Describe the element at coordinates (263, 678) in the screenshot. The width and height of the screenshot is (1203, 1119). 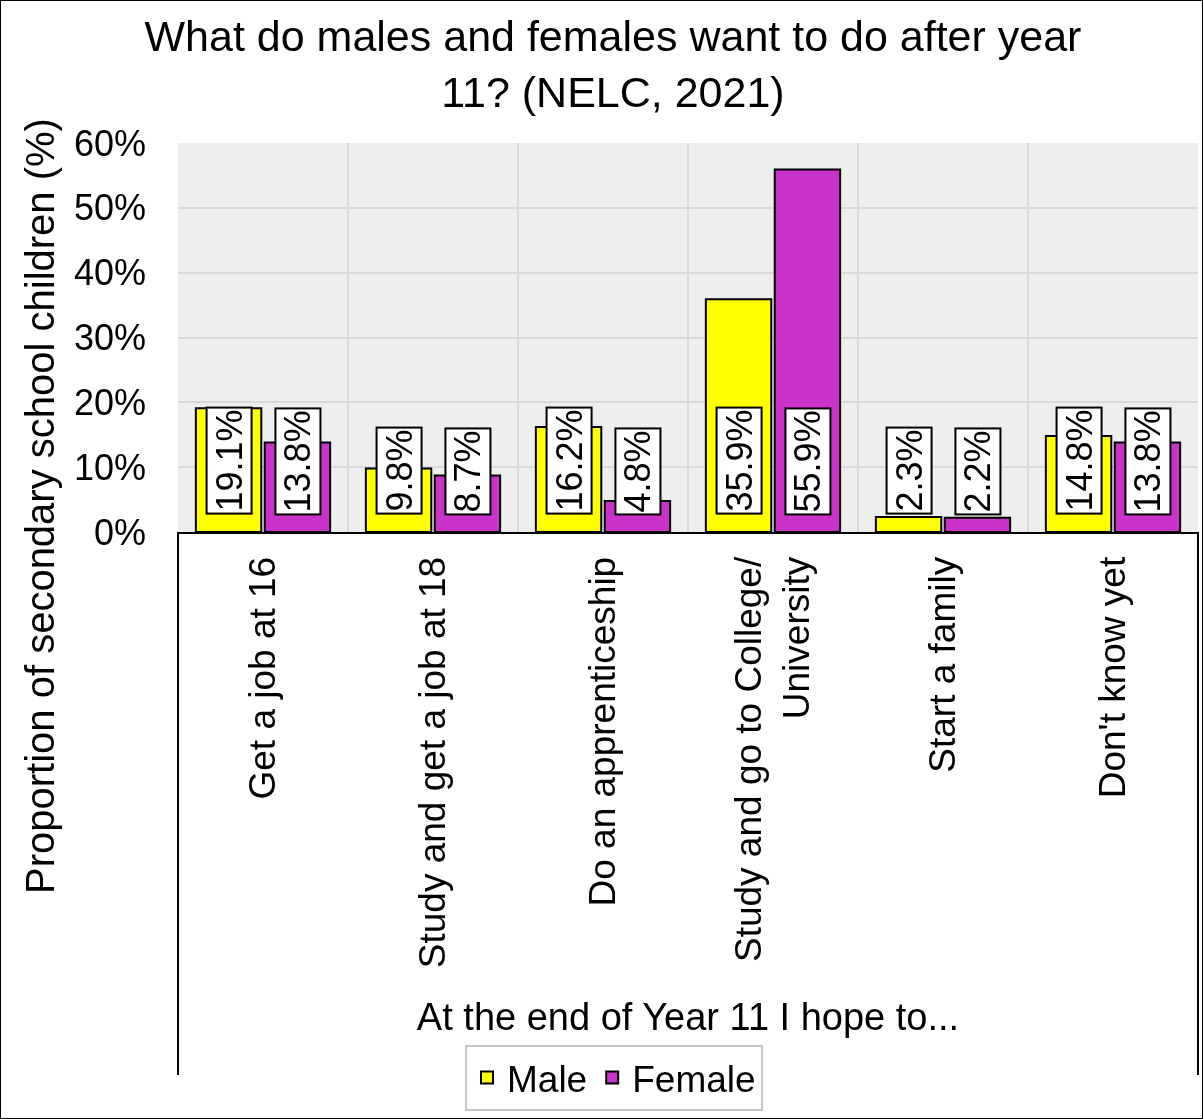
I see `x-tick-label: Get a job at 16` at that location.